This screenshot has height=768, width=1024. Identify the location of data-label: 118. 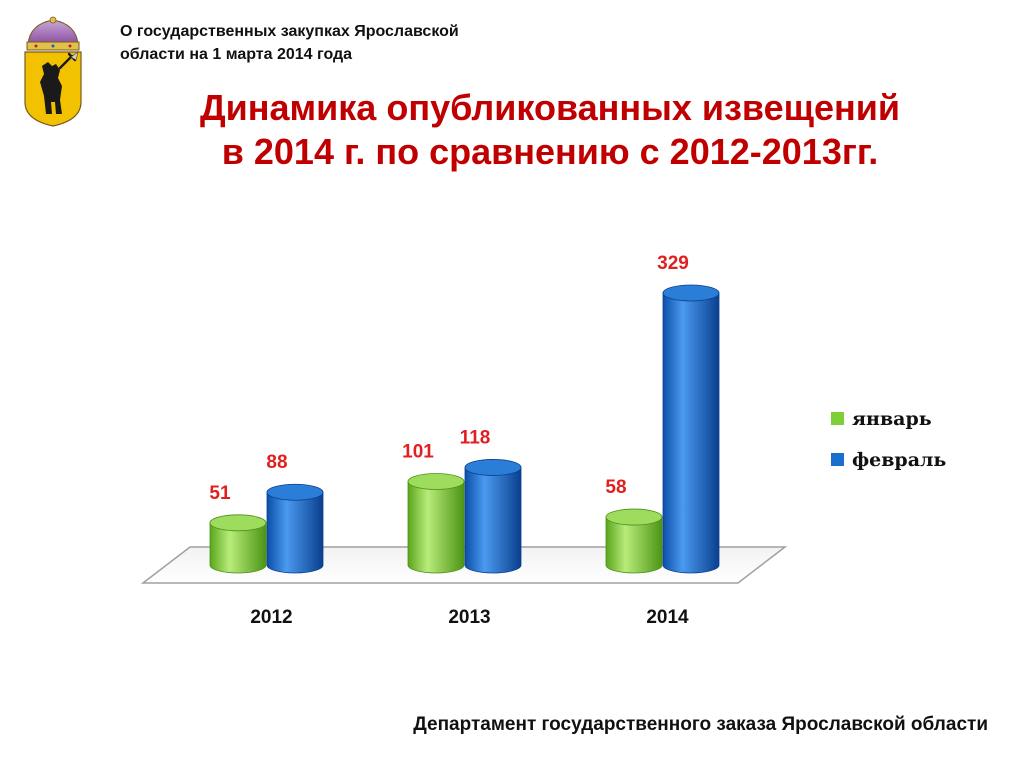
(475, 437).